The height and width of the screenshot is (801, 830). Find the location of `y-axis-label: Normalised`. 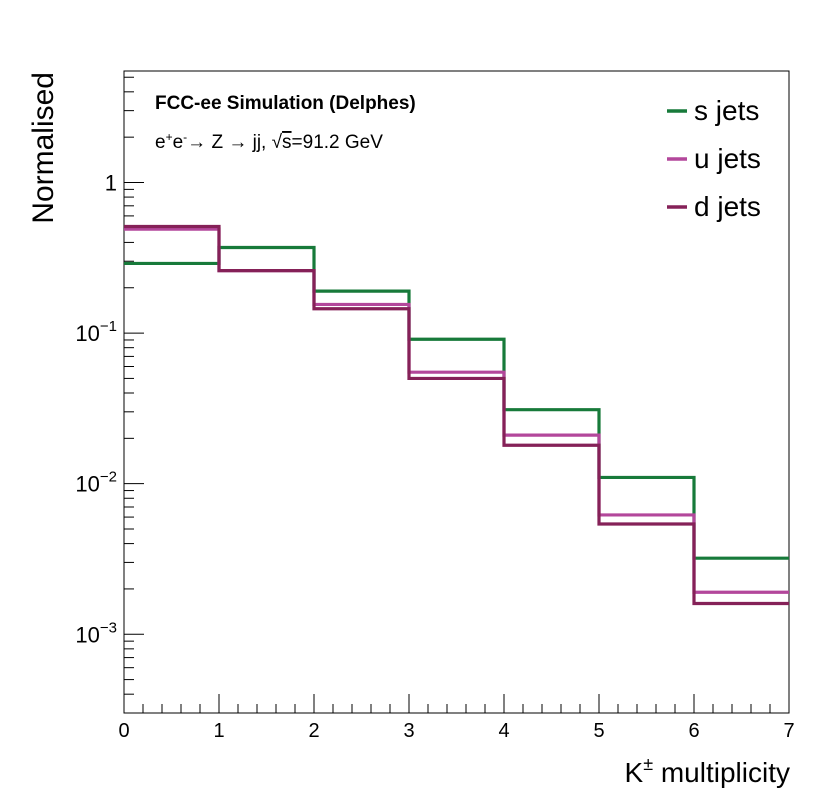

y-axis-label: Normalised is located at coordinates (43, 148).